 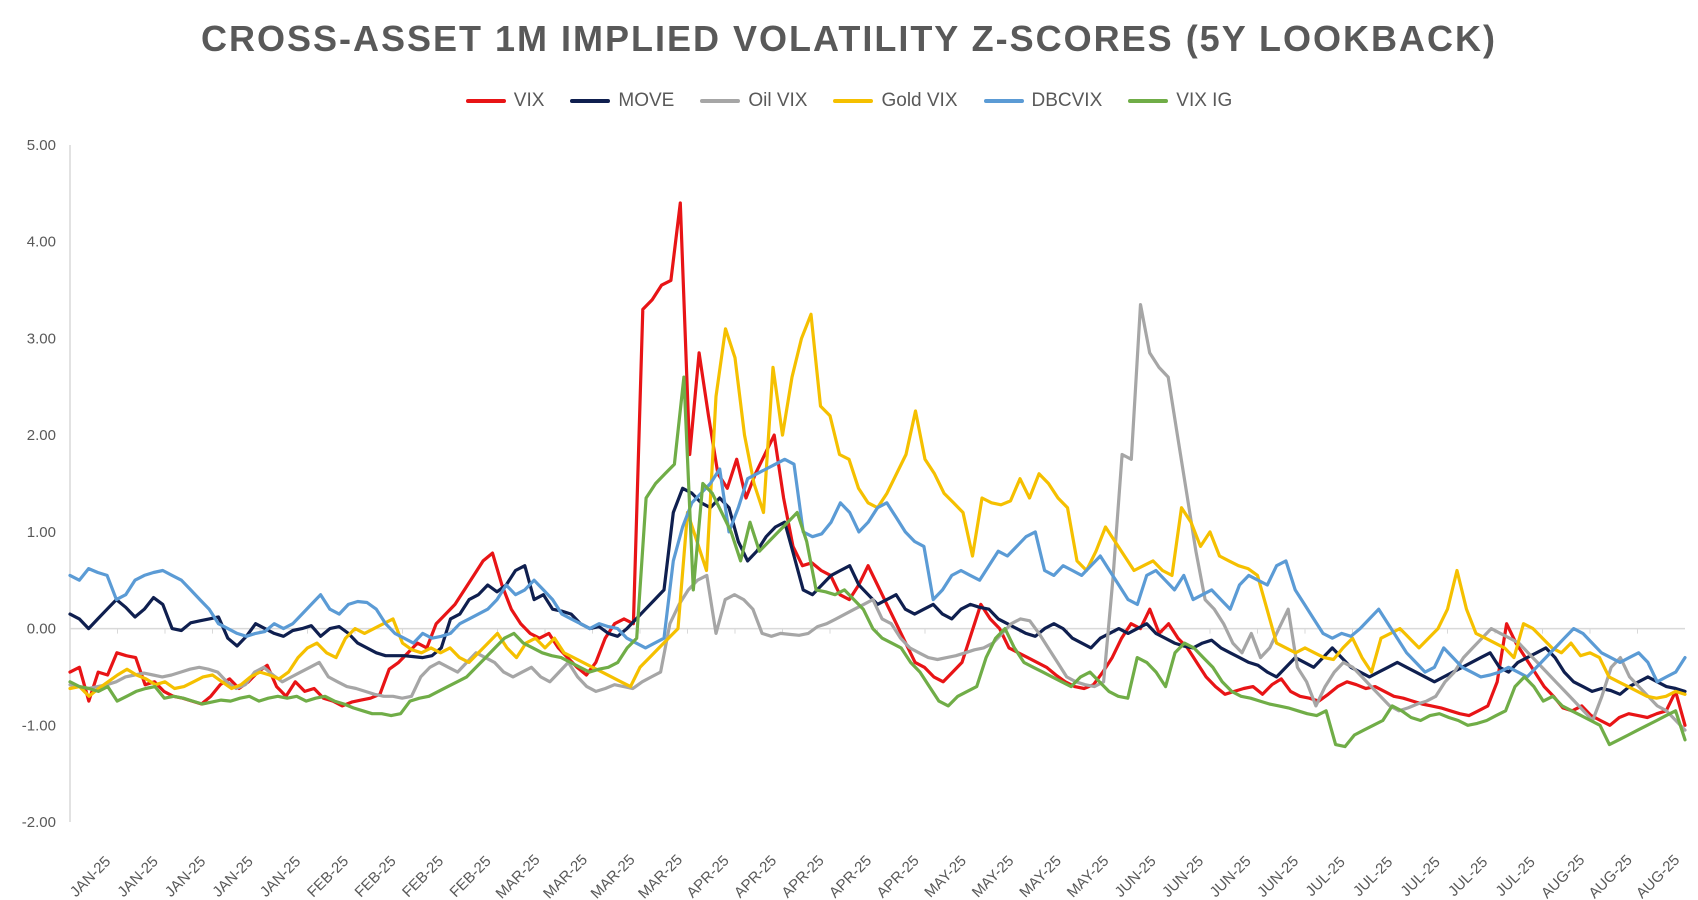 What do you see at coordinates (41, 145) in the screenshot?
I see `y-tick-label: 5.00` at bounding box center [41, 145].